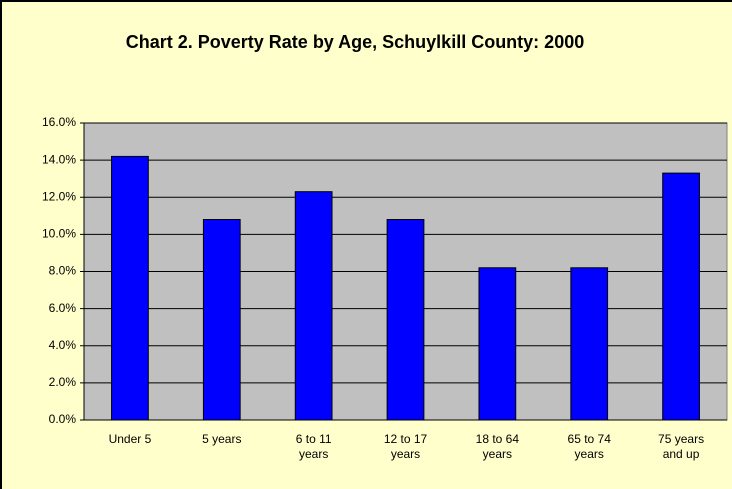 The image size is (732, 489). What do you see at coordinates (222, 439) in the screenshot?
I see `x-tick-label: 5 years` at bounding box center [222, 439].